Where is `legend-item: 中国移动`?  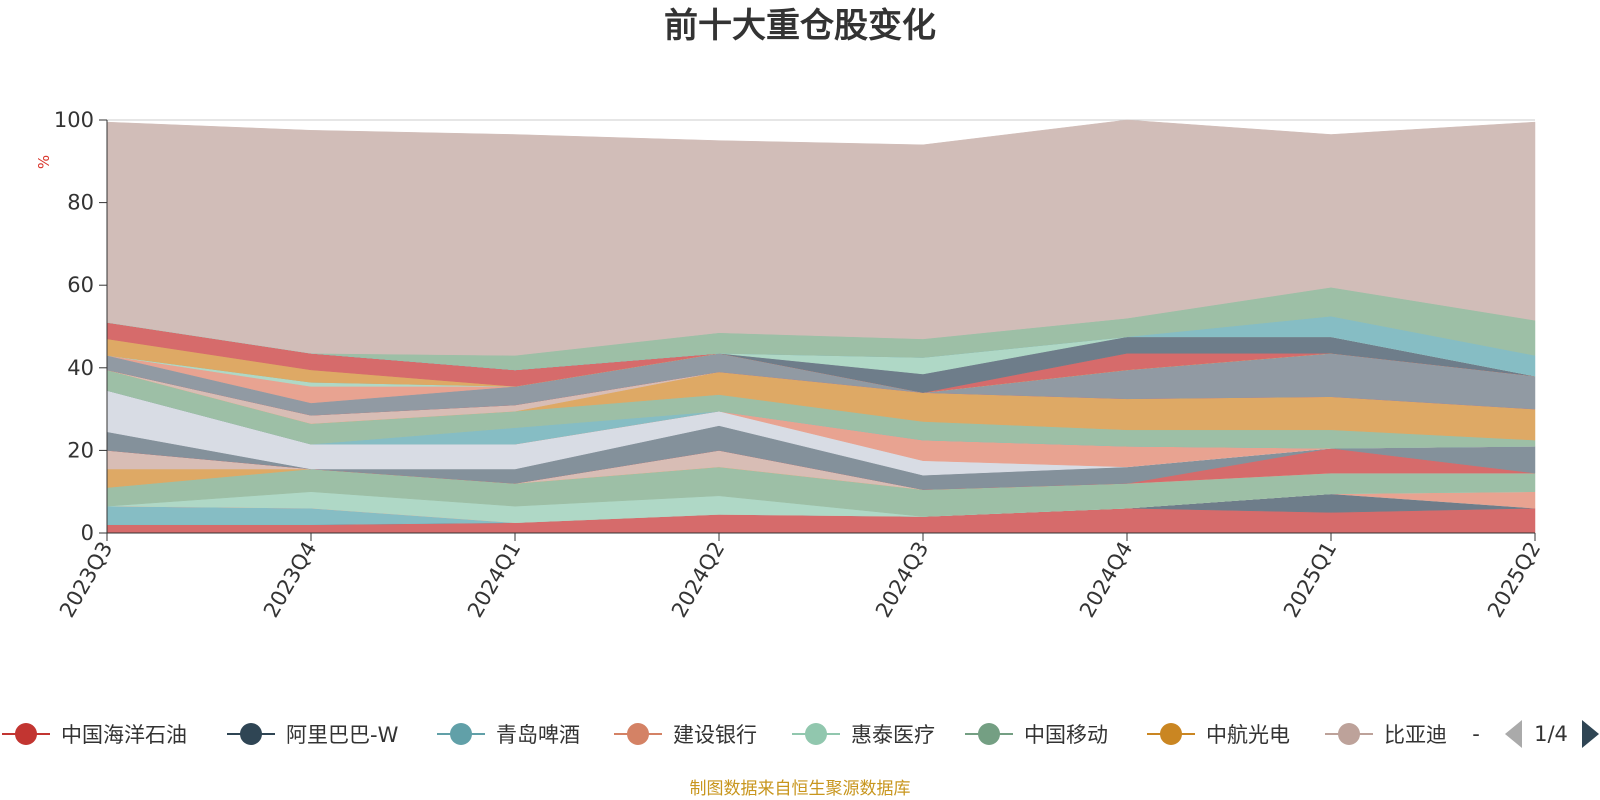 legend-item: 中国移动 is located at coordinates (1036, 735).